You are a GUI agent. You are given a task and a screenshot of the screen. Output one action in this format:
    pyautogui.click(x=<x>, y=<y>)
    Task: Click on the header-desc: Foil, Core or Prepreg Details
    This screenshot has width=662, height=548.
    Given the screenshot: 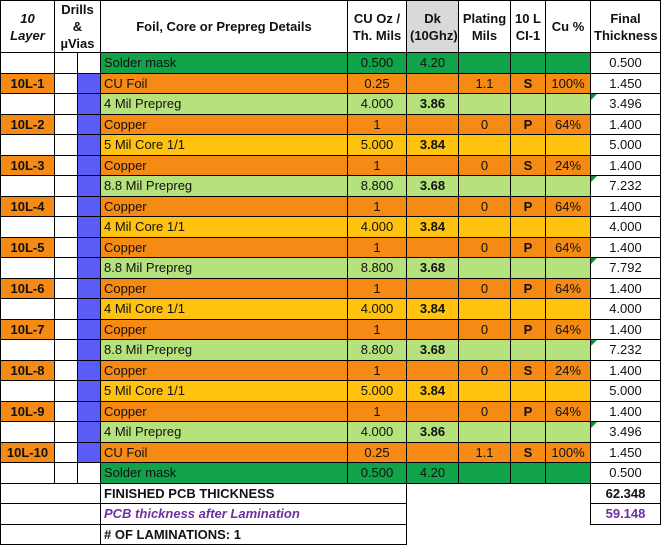 What is the action you would take?
    pyautogui.click(x=224, y=26)
    